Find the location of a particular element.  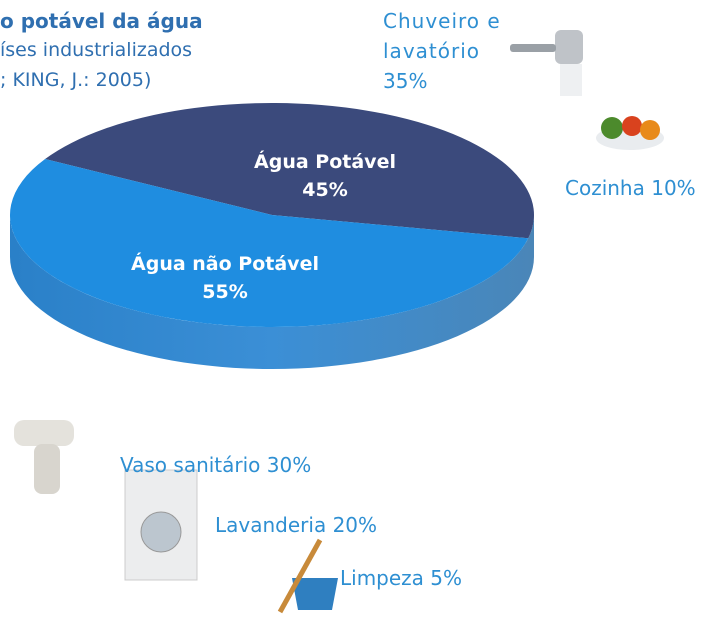

title-line: ; KING, J.: 2005) is located at coordinates (75, 80).